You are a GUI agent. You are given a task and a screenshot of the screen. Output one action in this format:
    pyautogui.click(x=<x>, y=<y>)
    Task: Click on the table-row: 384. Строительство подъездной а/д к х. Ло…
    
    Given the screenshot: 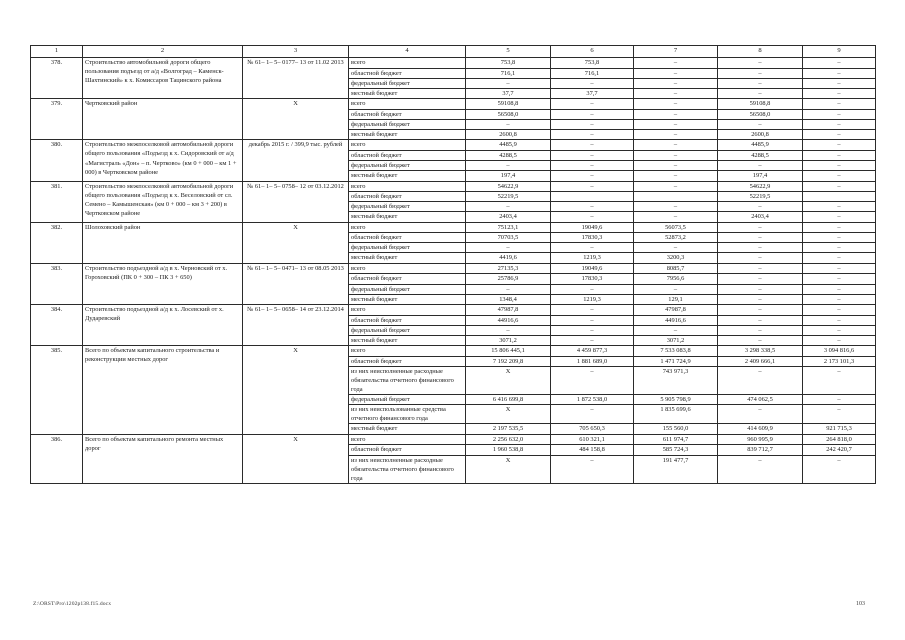 What is the action you would take?
    pyautogui.click(x=453, y=325)
    